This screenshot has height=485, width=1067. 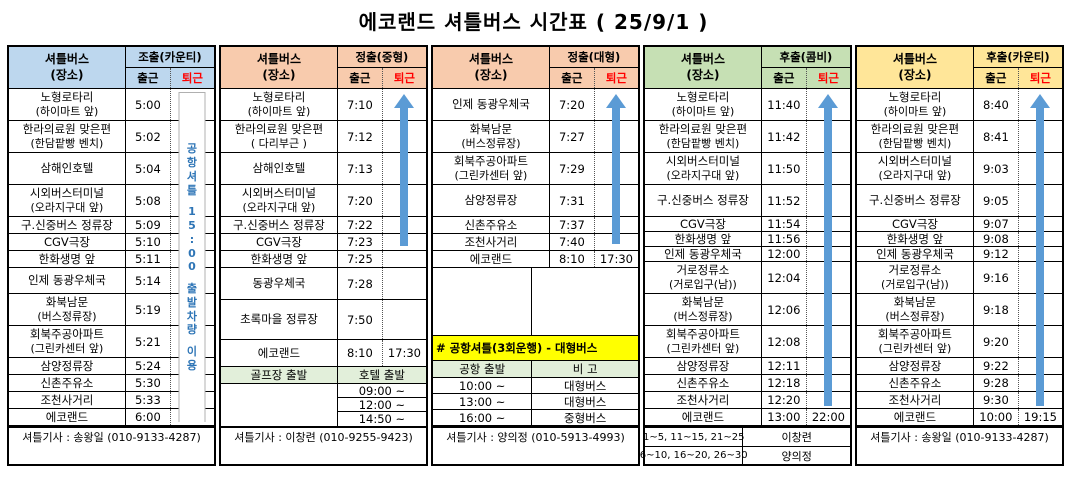 What do you see at coordinates (192, 176) in the screenshot?
I see `note-char: 셔` at bounding box center [192, 176].